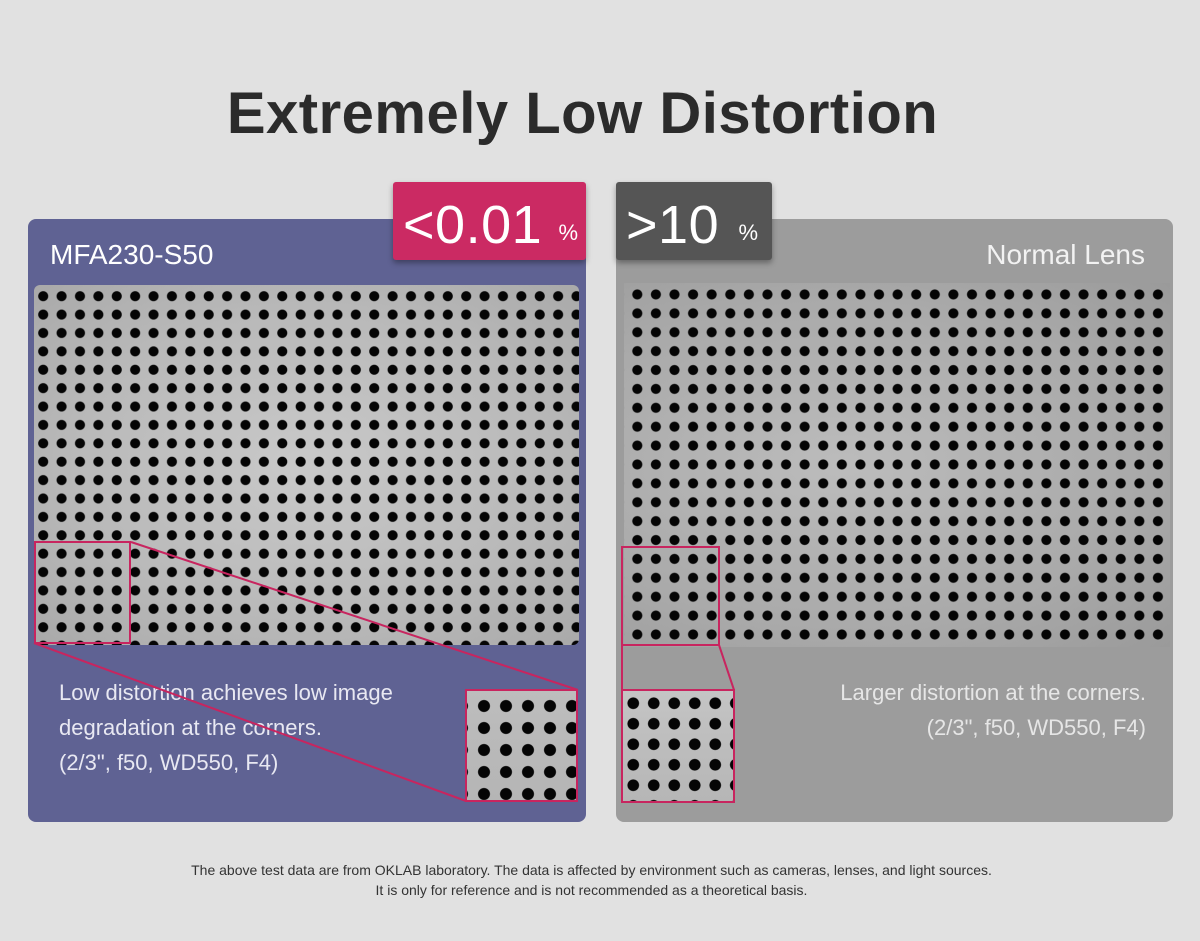 The image size is (1200, 941). Describe the element at coordinates (748, 232) in the screenshot. I see `normal-lens-distortion-unit: %` at that location.